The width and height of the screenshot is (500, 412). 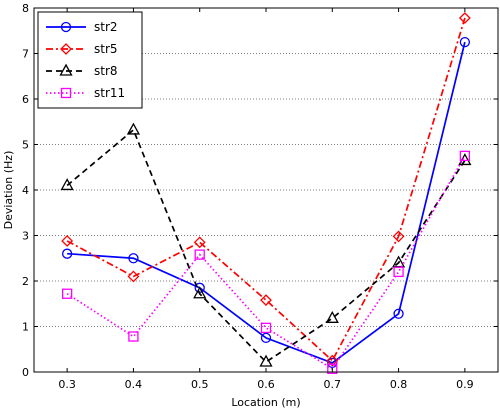 I want to click on x-axis-label: Location (m), so click(x=265, y=402).